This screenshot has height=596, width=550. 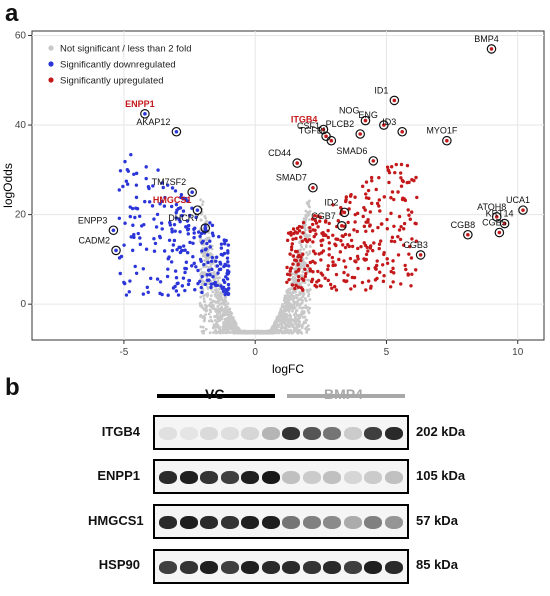 What do you see at coordinates (304, 120) in the screenshot?
I see `point-label: ITGB4` at bounding box center [304, 120].